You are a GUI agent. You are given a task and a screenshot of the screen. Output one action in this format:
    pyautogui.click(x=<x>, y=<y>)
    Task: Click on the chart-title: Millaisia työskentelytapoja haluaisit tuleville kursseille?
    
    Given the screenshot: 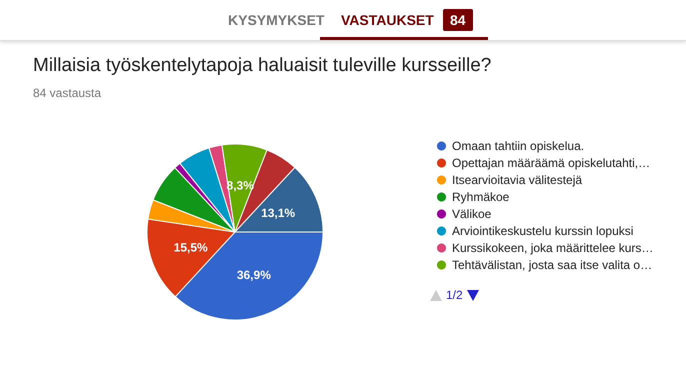 What is the action you would take?
    pyautogui.click(x=262, y=66)
    